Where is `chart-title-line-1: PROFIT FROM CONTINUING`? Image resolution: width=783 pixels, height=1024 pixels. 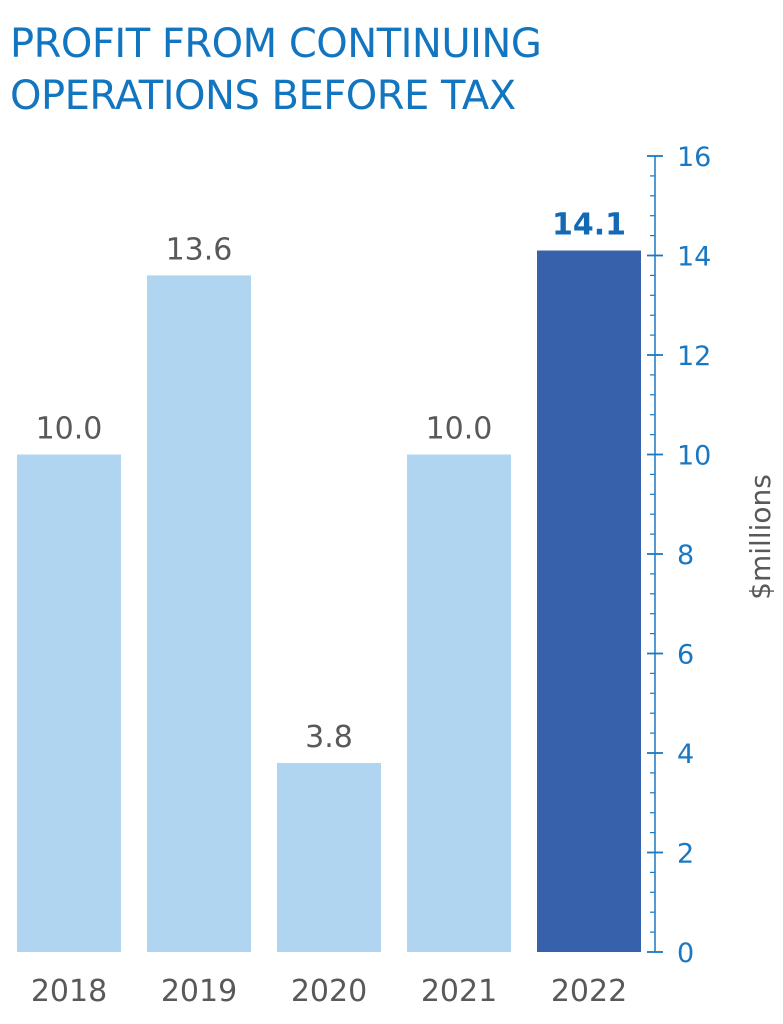 chart-title-line-1: PROFIT FROM CONTINUING is located at coordinates (276, 44).